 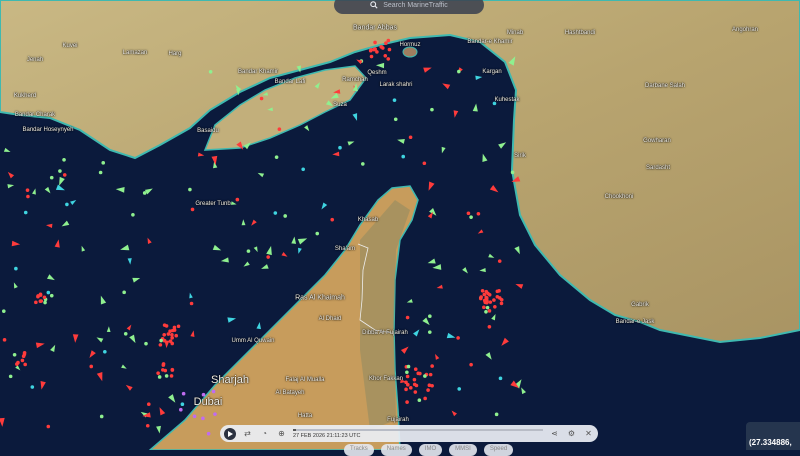 I want to click on locate-button: ⊕, so click(x=281, y=433).